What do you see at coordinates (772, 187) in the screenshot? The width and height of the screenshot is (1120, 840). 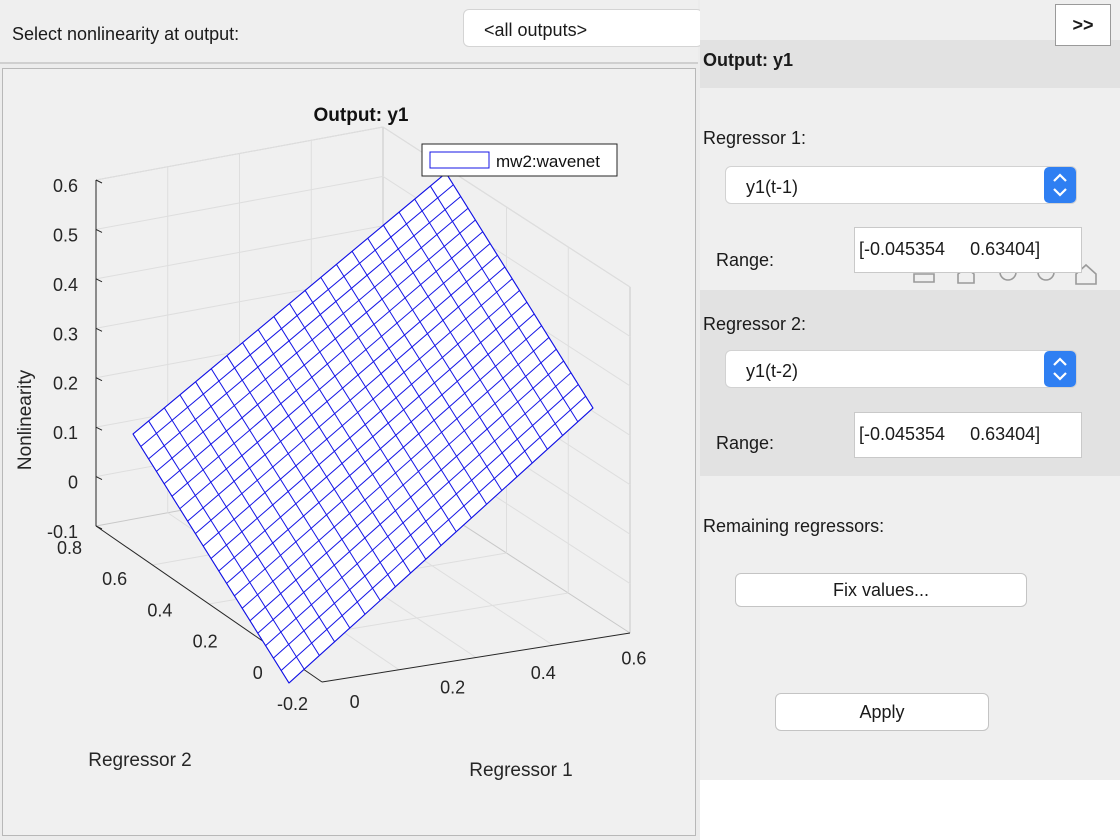 I see `regressor1-value: y1(t-1)` at bounding box center [772, 187].